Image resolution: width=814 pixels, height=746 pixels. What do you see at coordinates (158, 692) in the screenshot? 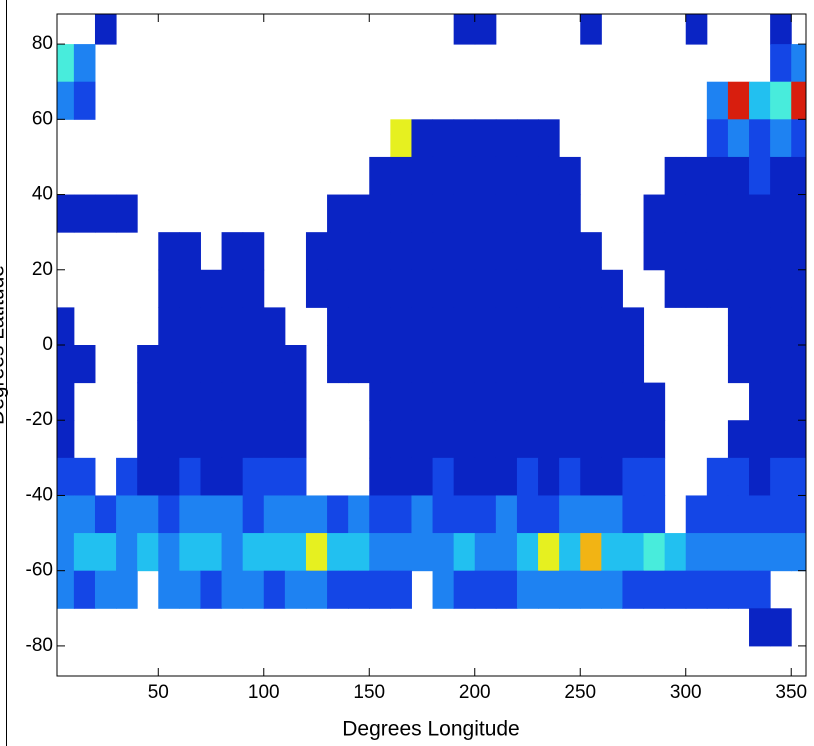
I see `x-tick-label: 50` at bounding box center [158, 692].